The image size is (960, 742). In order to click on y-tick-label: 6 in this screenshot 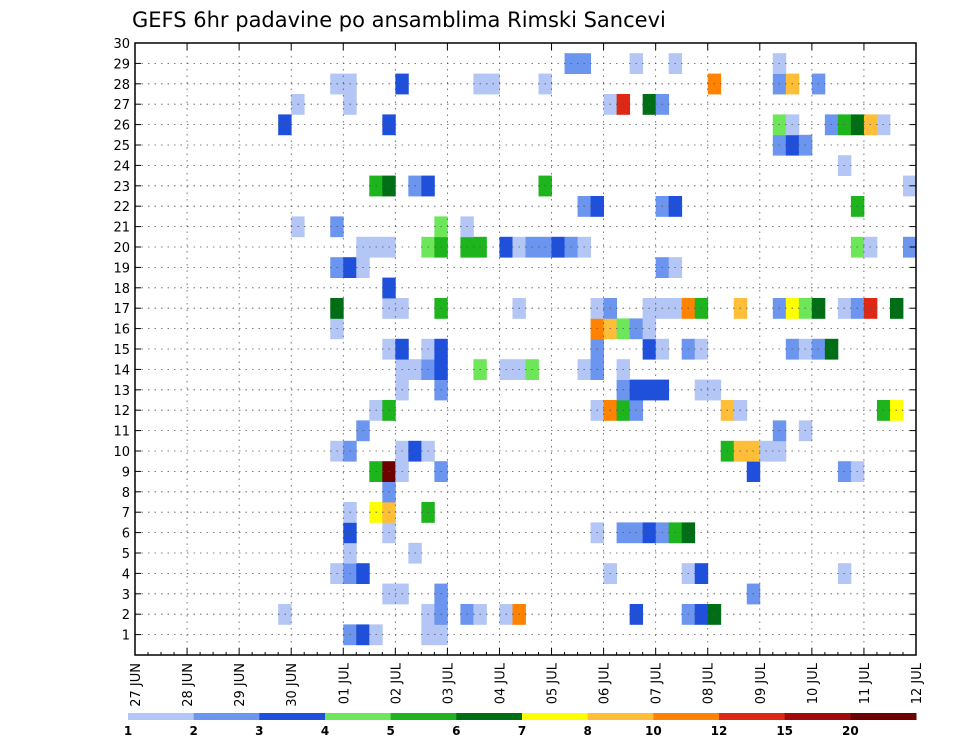, I will do `click(126, 534)`.